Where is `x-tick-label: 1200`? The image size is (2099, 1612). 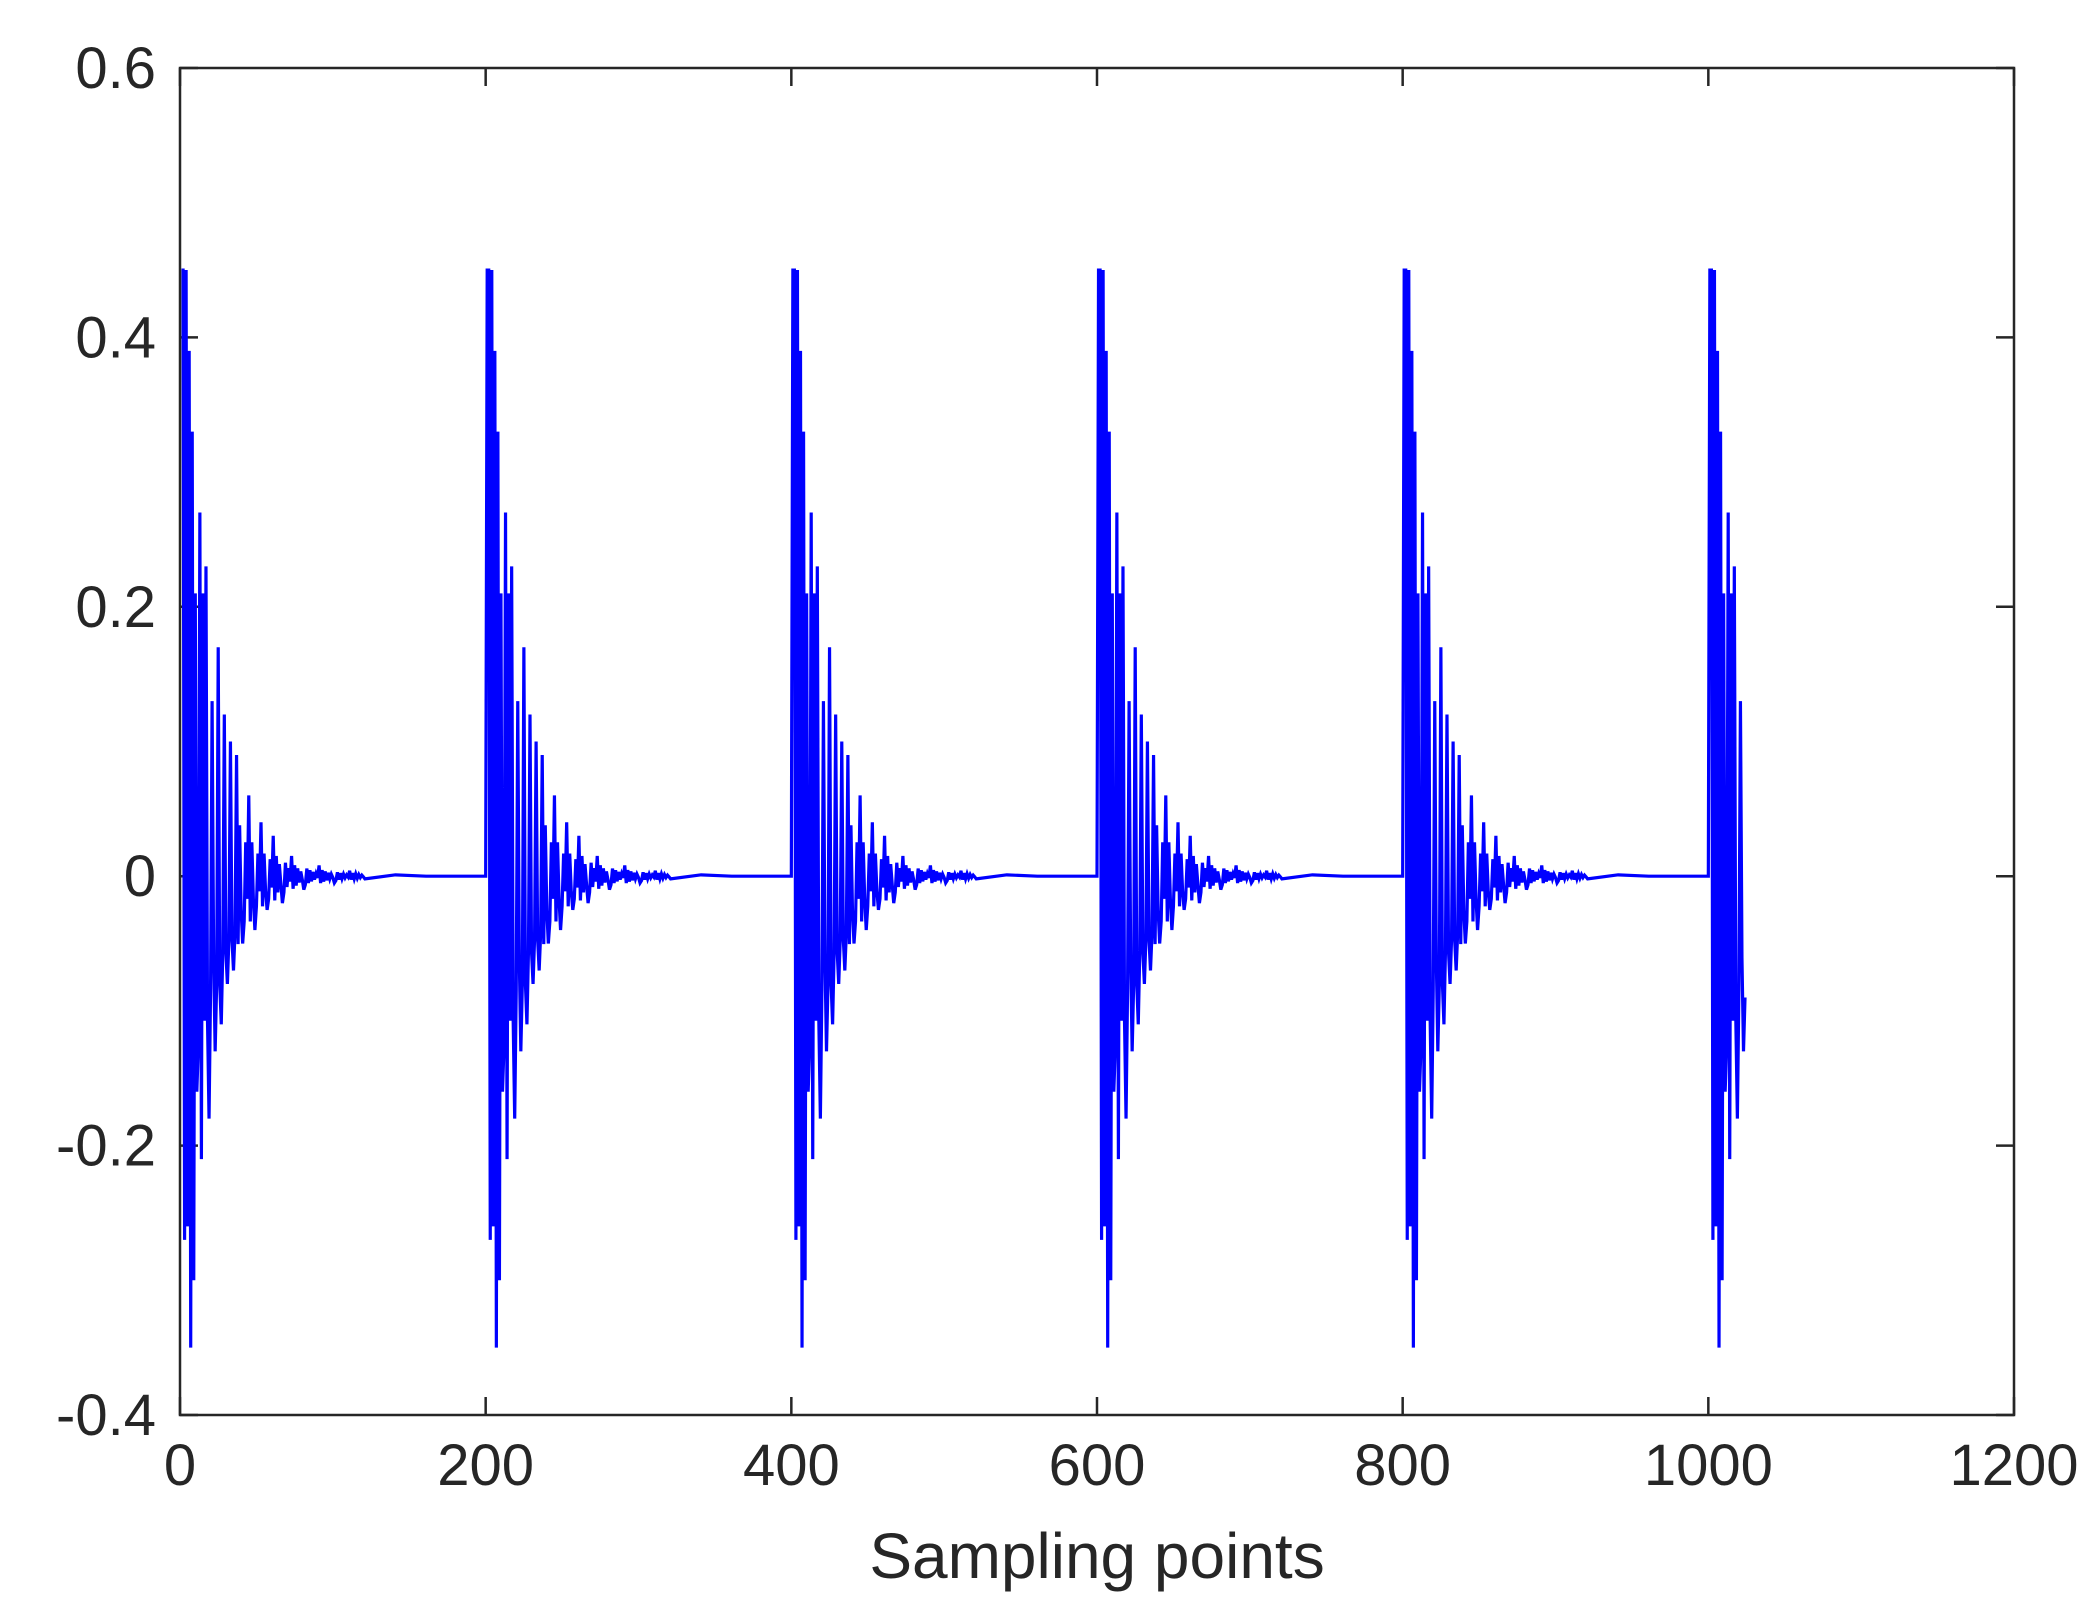
x-tick-label: 1200 is located at coordinates (2013, 1465).